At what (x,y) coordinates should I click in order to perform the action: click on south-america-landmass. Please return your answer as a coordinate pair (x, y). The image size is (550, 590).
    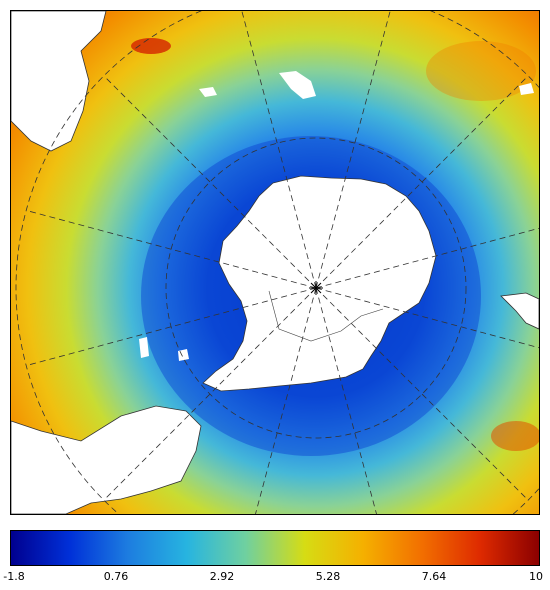
    Looking at the image, I should click on (59, 81).